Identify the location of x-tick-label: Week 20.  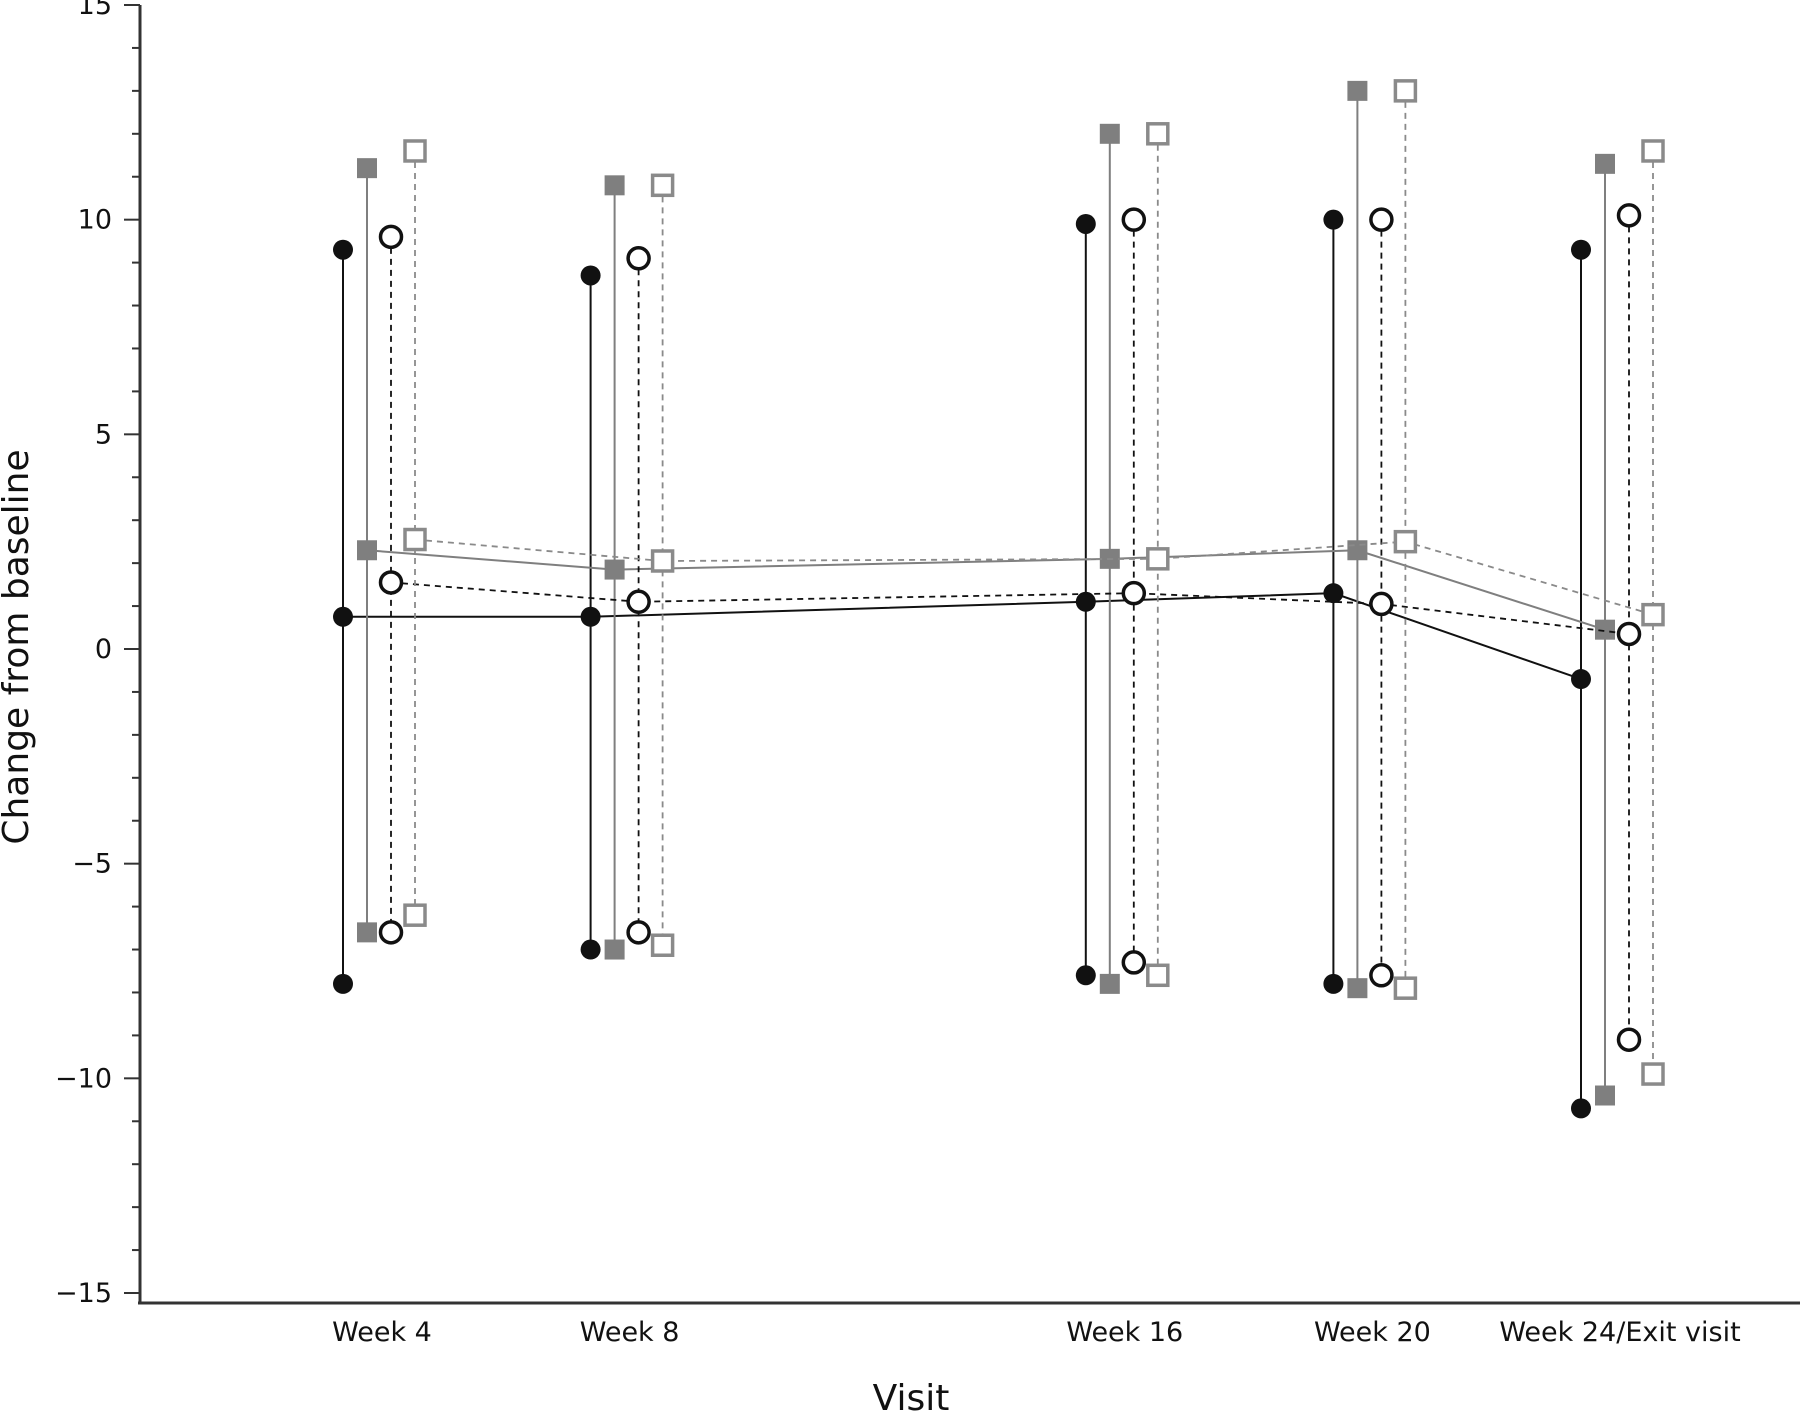
(1372, 1332).